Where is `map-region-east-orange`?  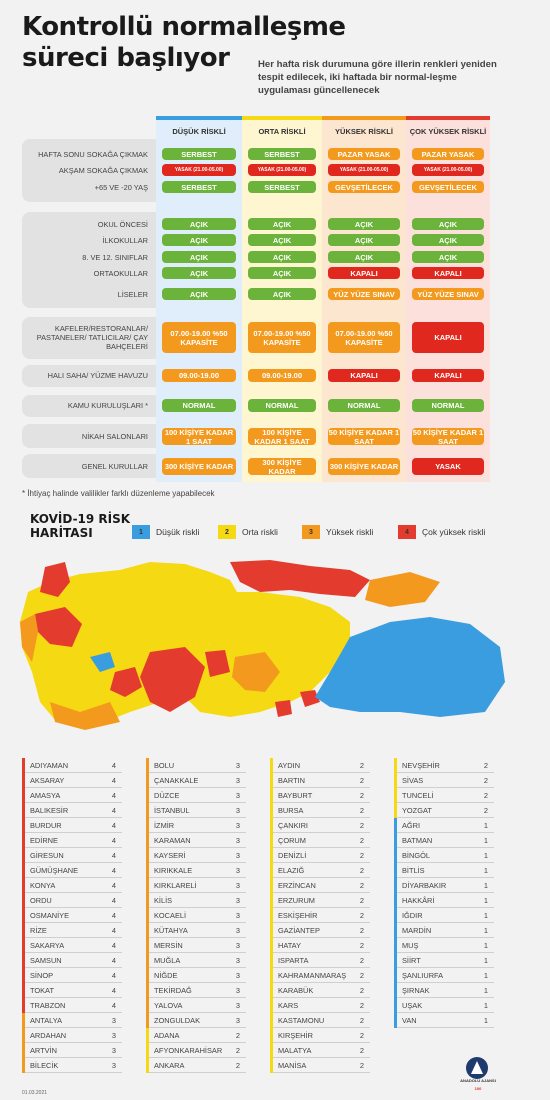 map-region-east-orange is located at coordinates (402, 589).